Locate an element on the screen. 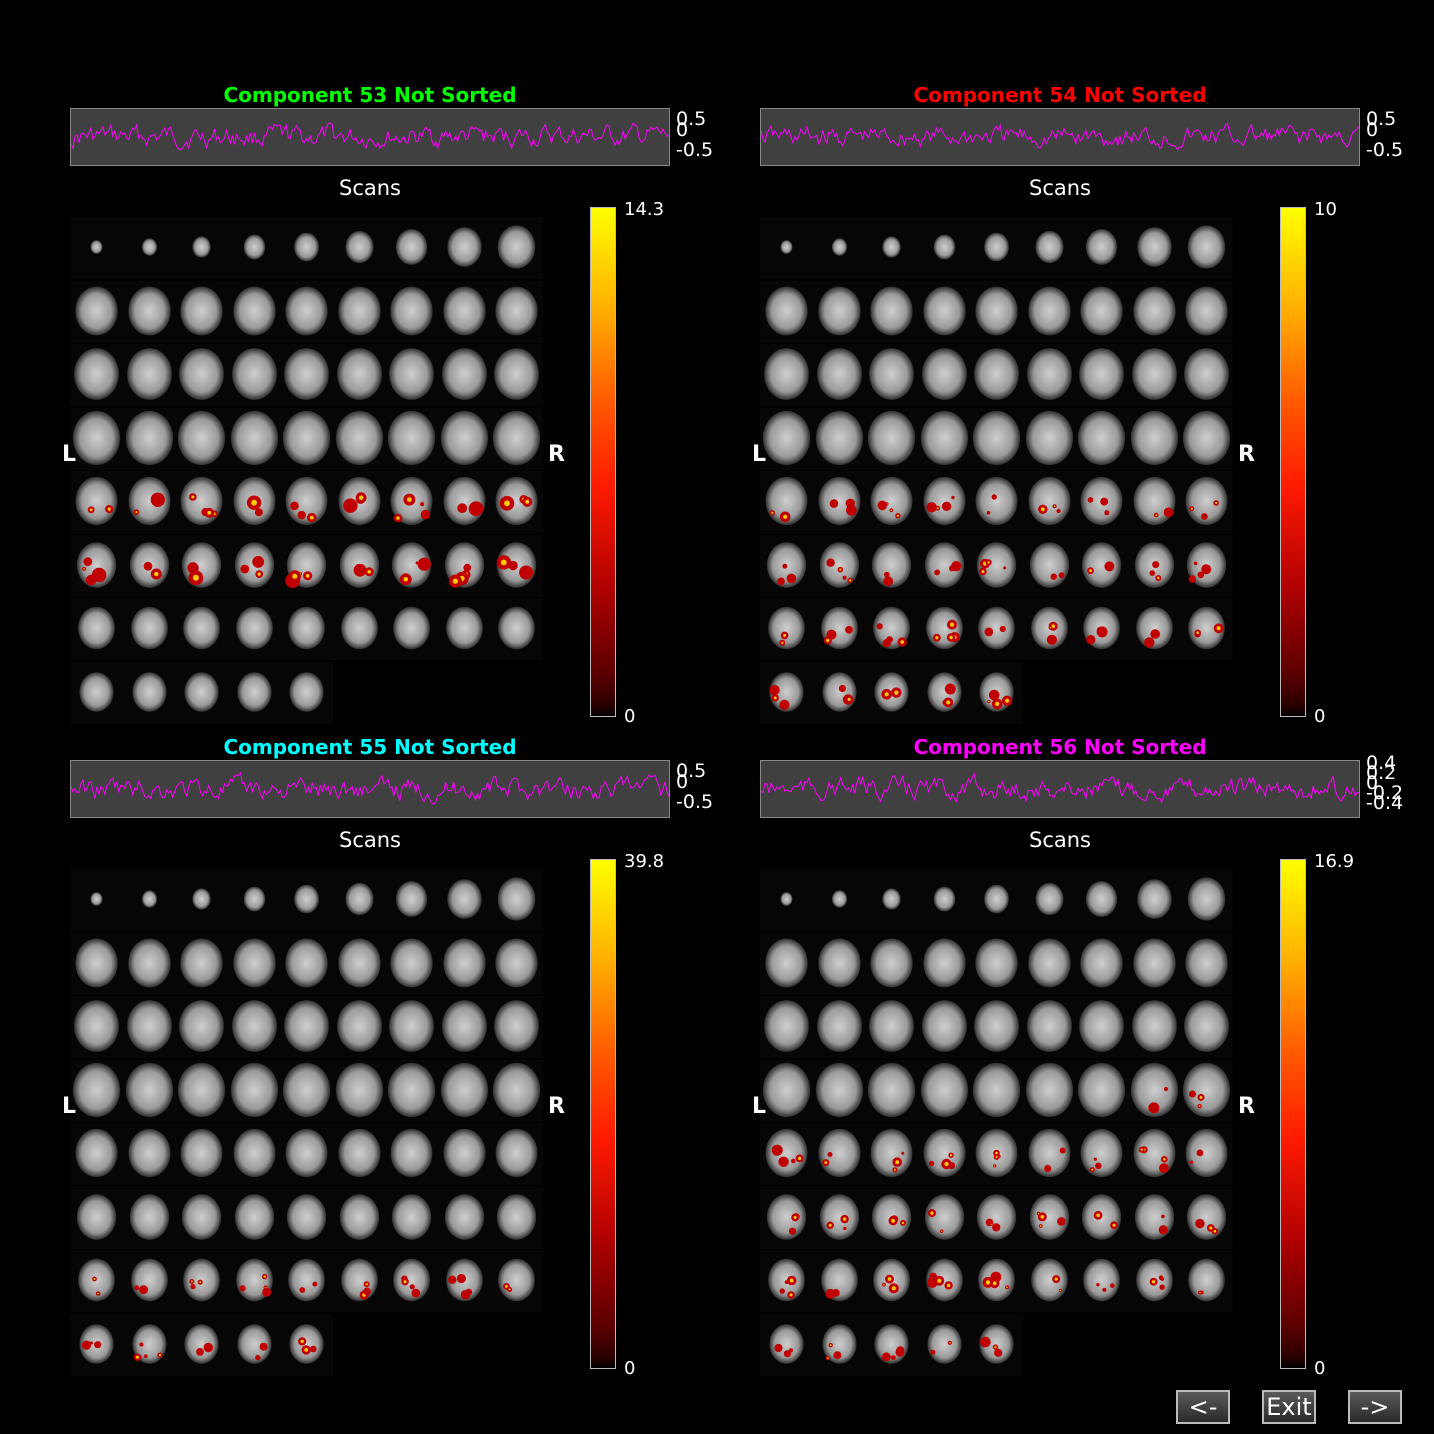 This screenshot has width=1434, height=1434. ytick-label: 0.4 is located at coordinates (1381, 763).